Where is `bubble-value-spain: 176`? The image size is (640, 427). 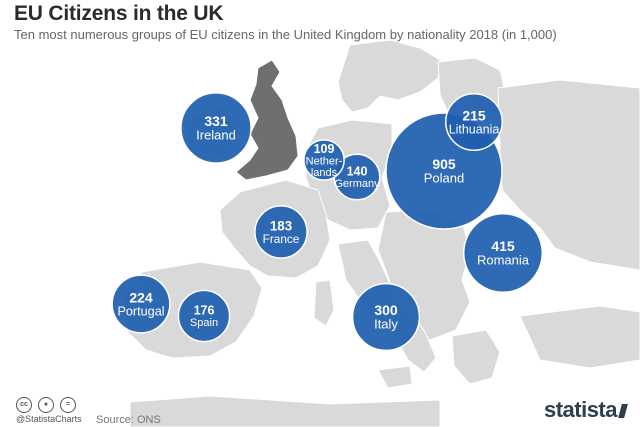 bubble-value-spain: 176 is located at coordinates (204, 311).